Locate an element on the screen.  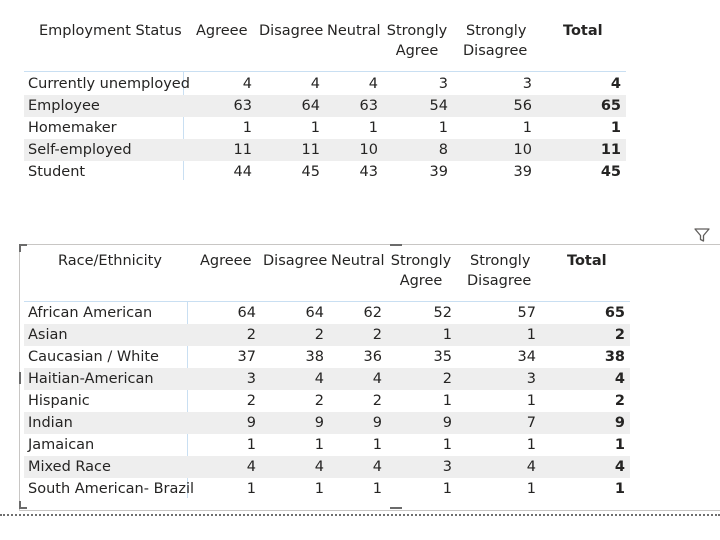
value-cell: 54 is located at coordinates (438, 106).